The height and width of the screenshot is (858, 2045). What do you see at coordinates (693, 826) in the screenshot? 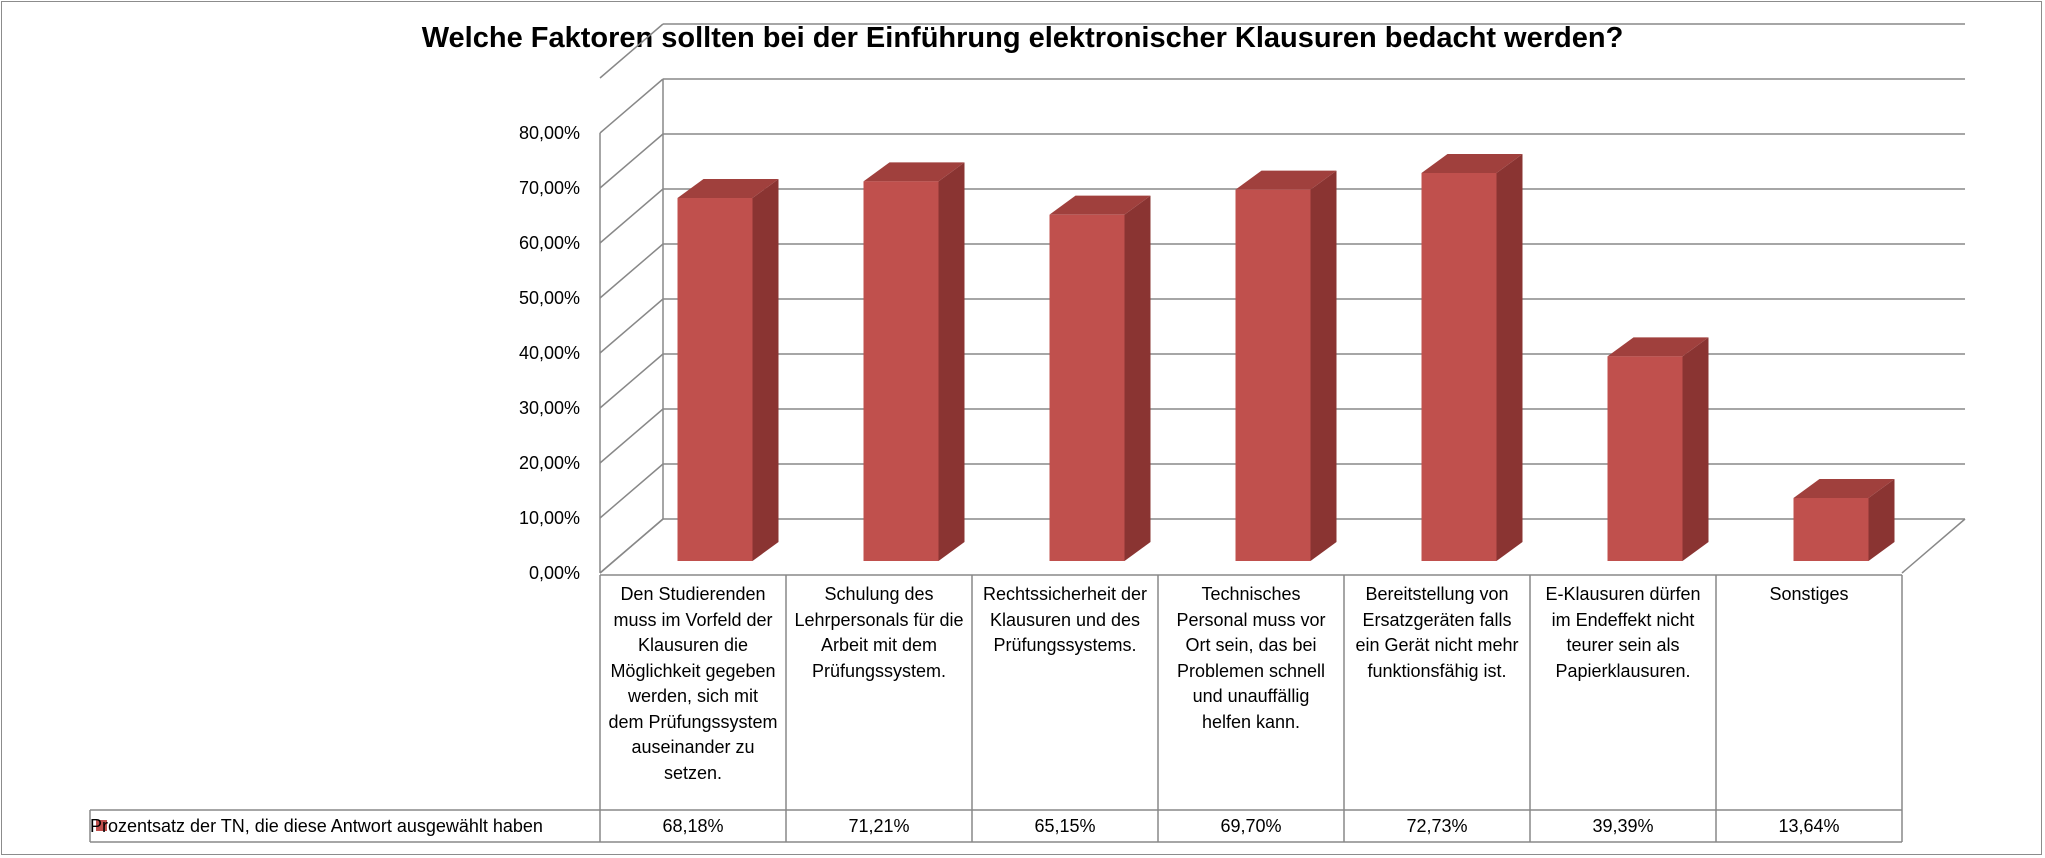
I see `data-table-value: 68,18%` at bounding box center [693, 826].